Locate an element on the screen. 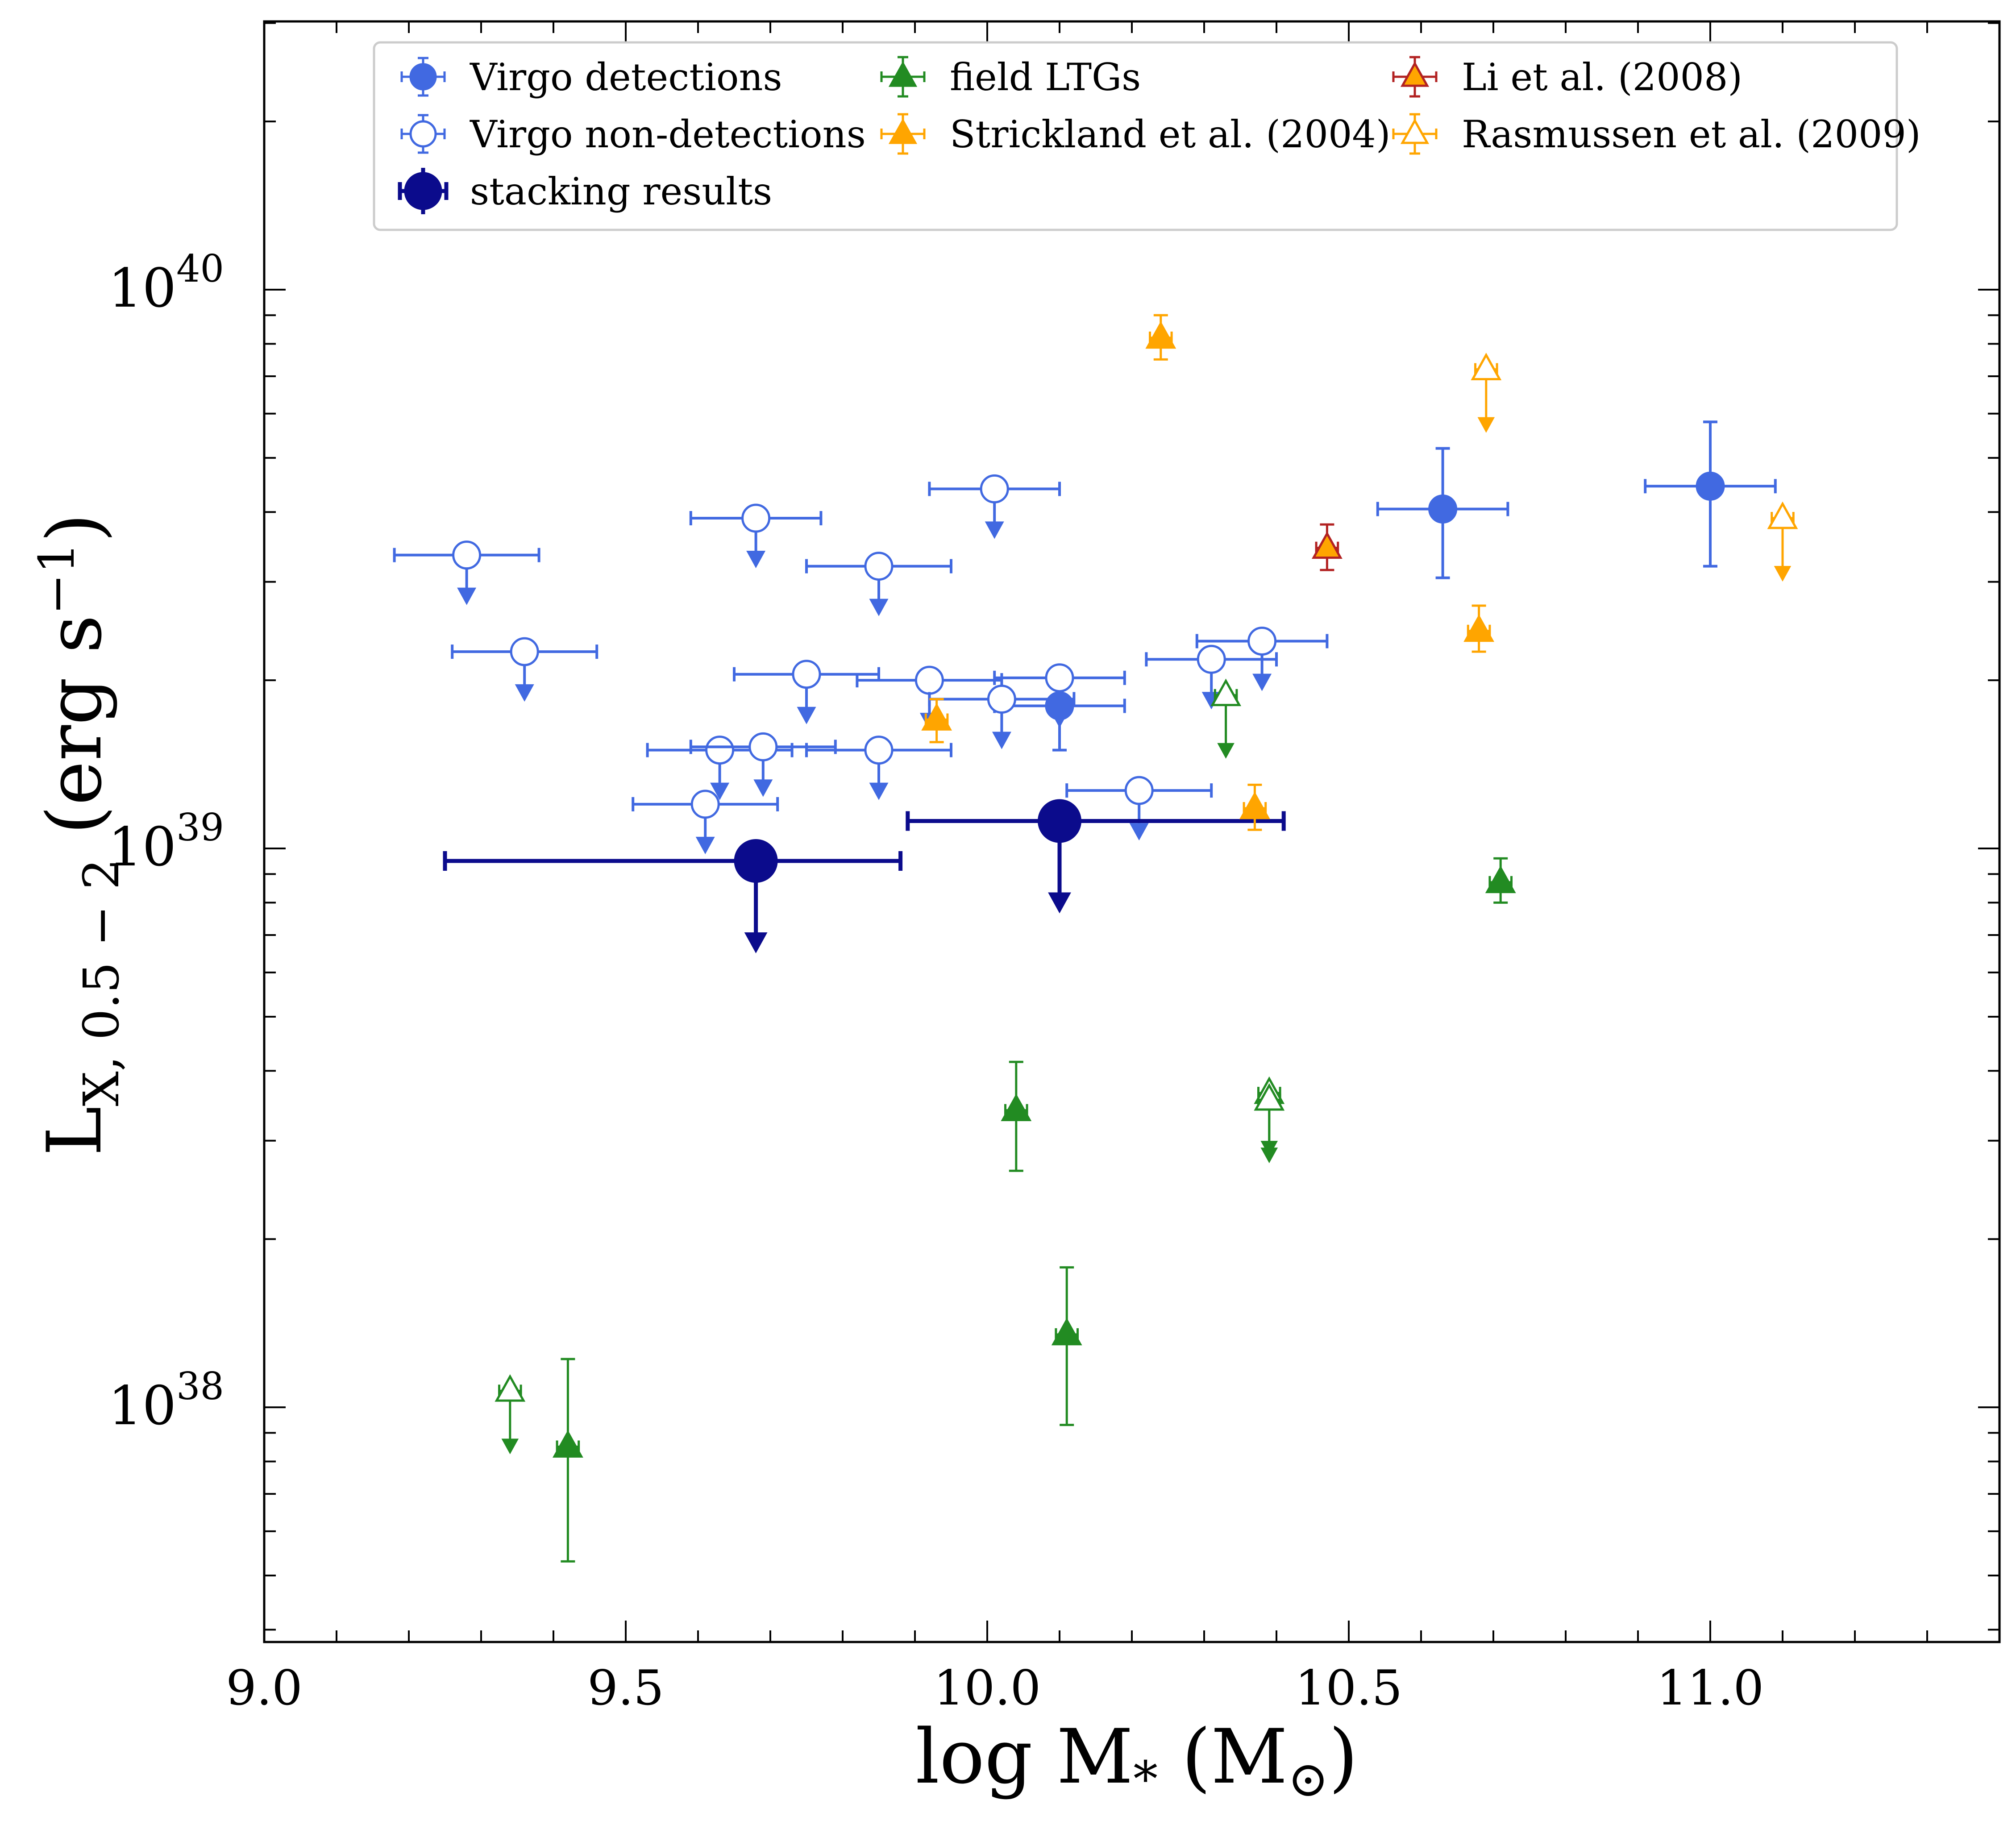 This screenshot has height=1825, width=2016. virgo_nondet-point-3-marker is located at coordinates (720, 750).